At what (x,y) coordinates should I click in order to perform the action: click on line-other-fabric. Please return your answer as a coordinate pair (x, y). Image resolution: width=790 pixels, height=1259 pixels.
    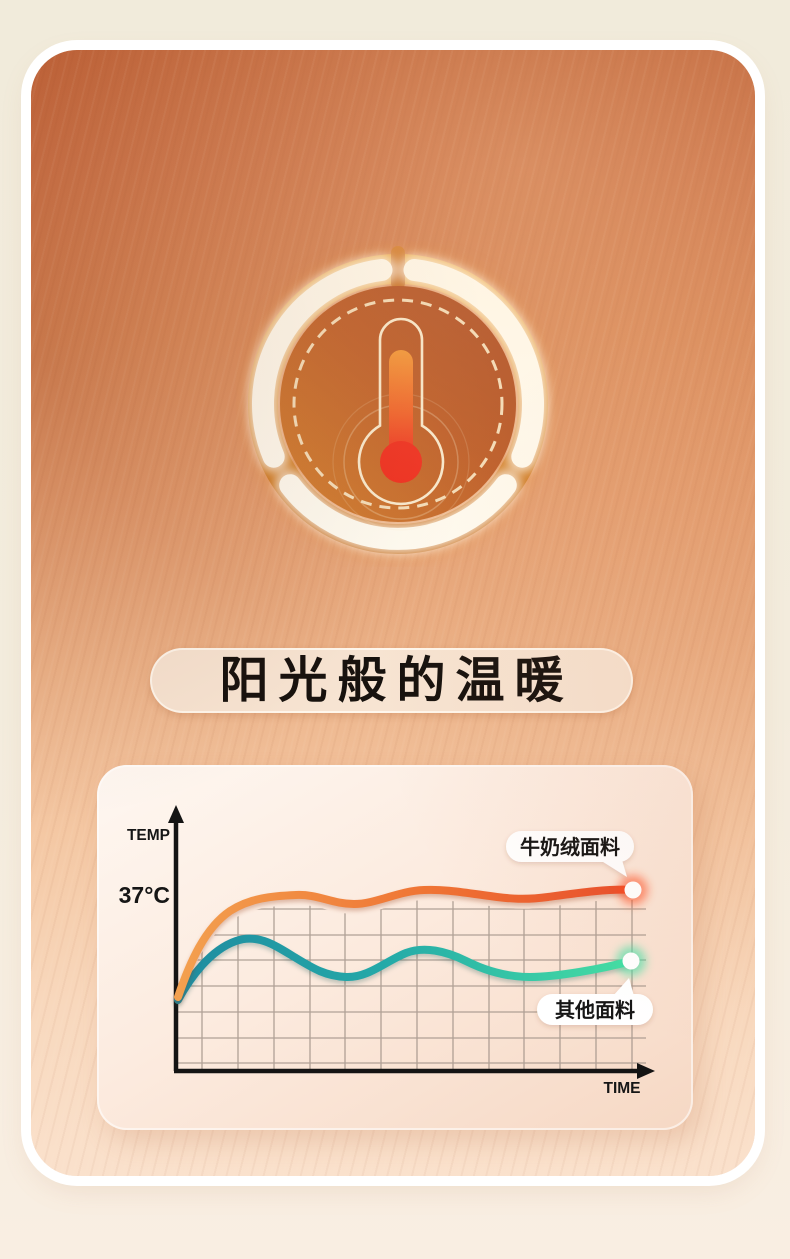
    Looking at the image, I should click on (404, 969).